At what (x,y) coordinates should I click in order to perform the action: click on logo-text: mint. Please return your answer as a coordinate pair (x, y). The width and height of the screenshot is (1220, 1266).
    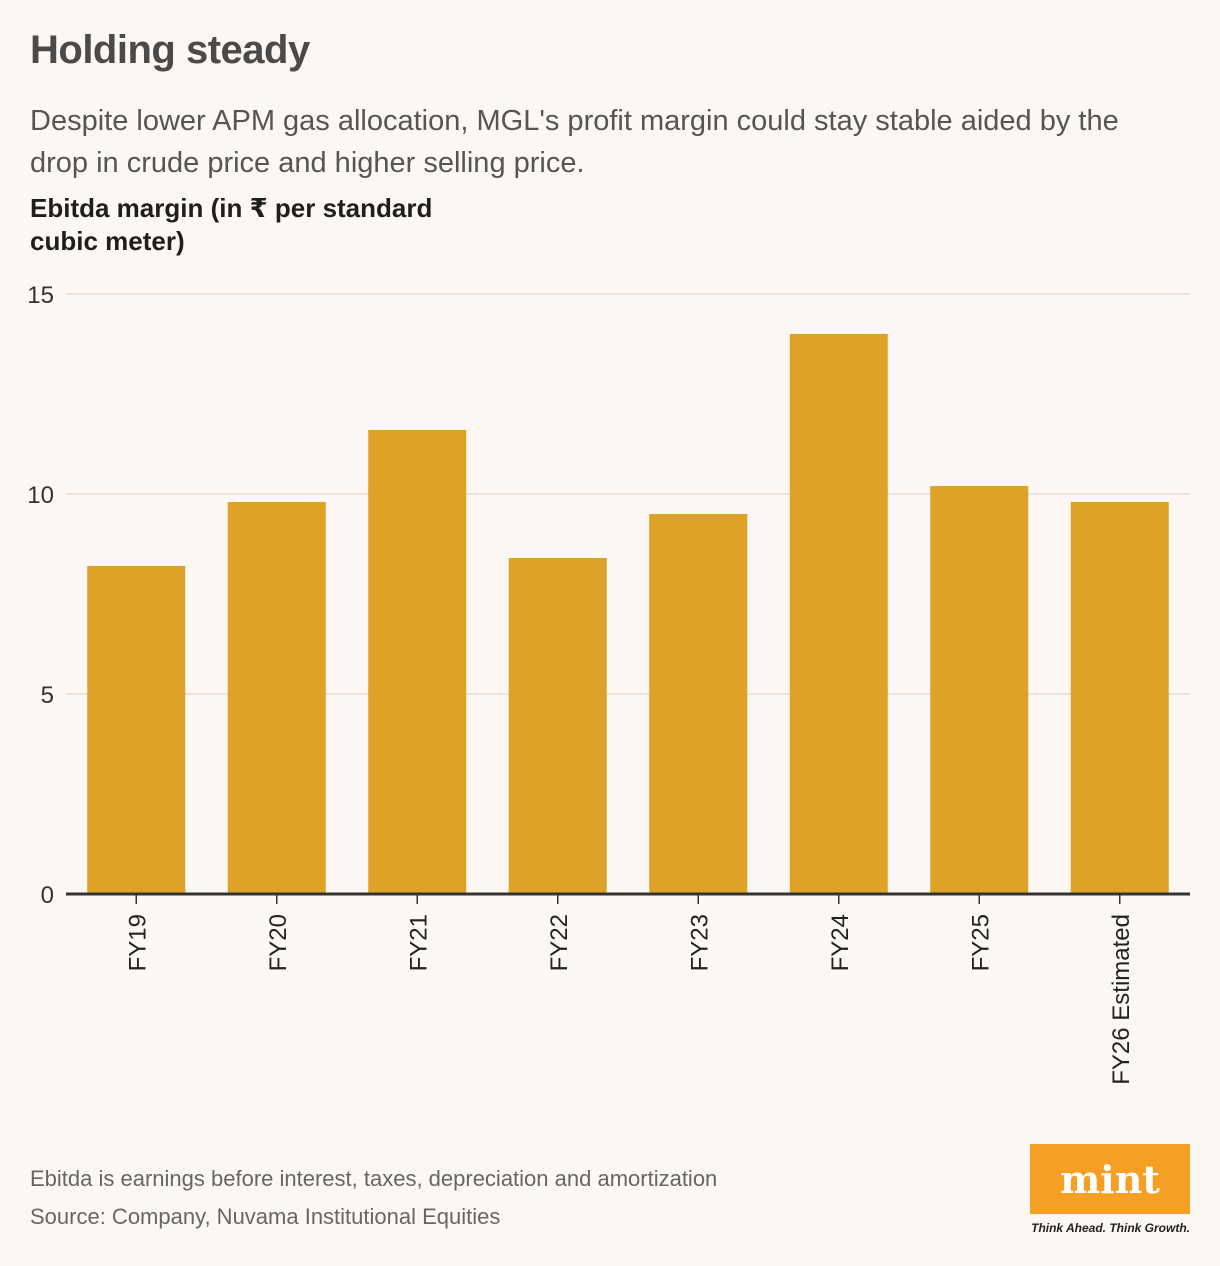
    Looking at the image, I should click on (1110, 1179).